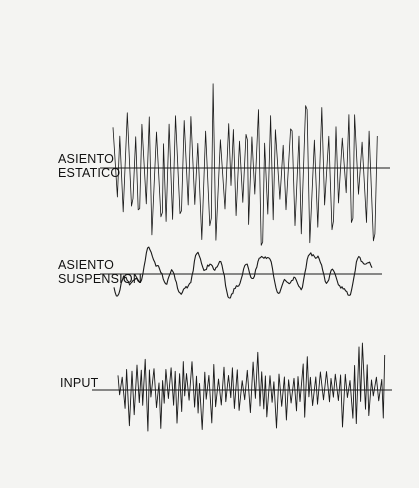 This screenshot has width=419, height=488. I want to click on label-line: INPUT, so click(79, 383).